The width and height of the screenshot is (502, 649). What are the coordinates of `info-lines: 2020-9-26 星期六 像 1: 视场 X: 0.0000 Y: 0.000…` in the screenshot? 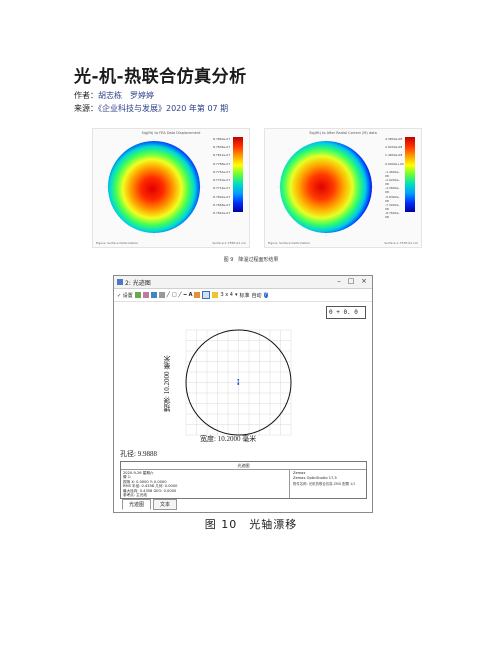 It's located at (150, 484).